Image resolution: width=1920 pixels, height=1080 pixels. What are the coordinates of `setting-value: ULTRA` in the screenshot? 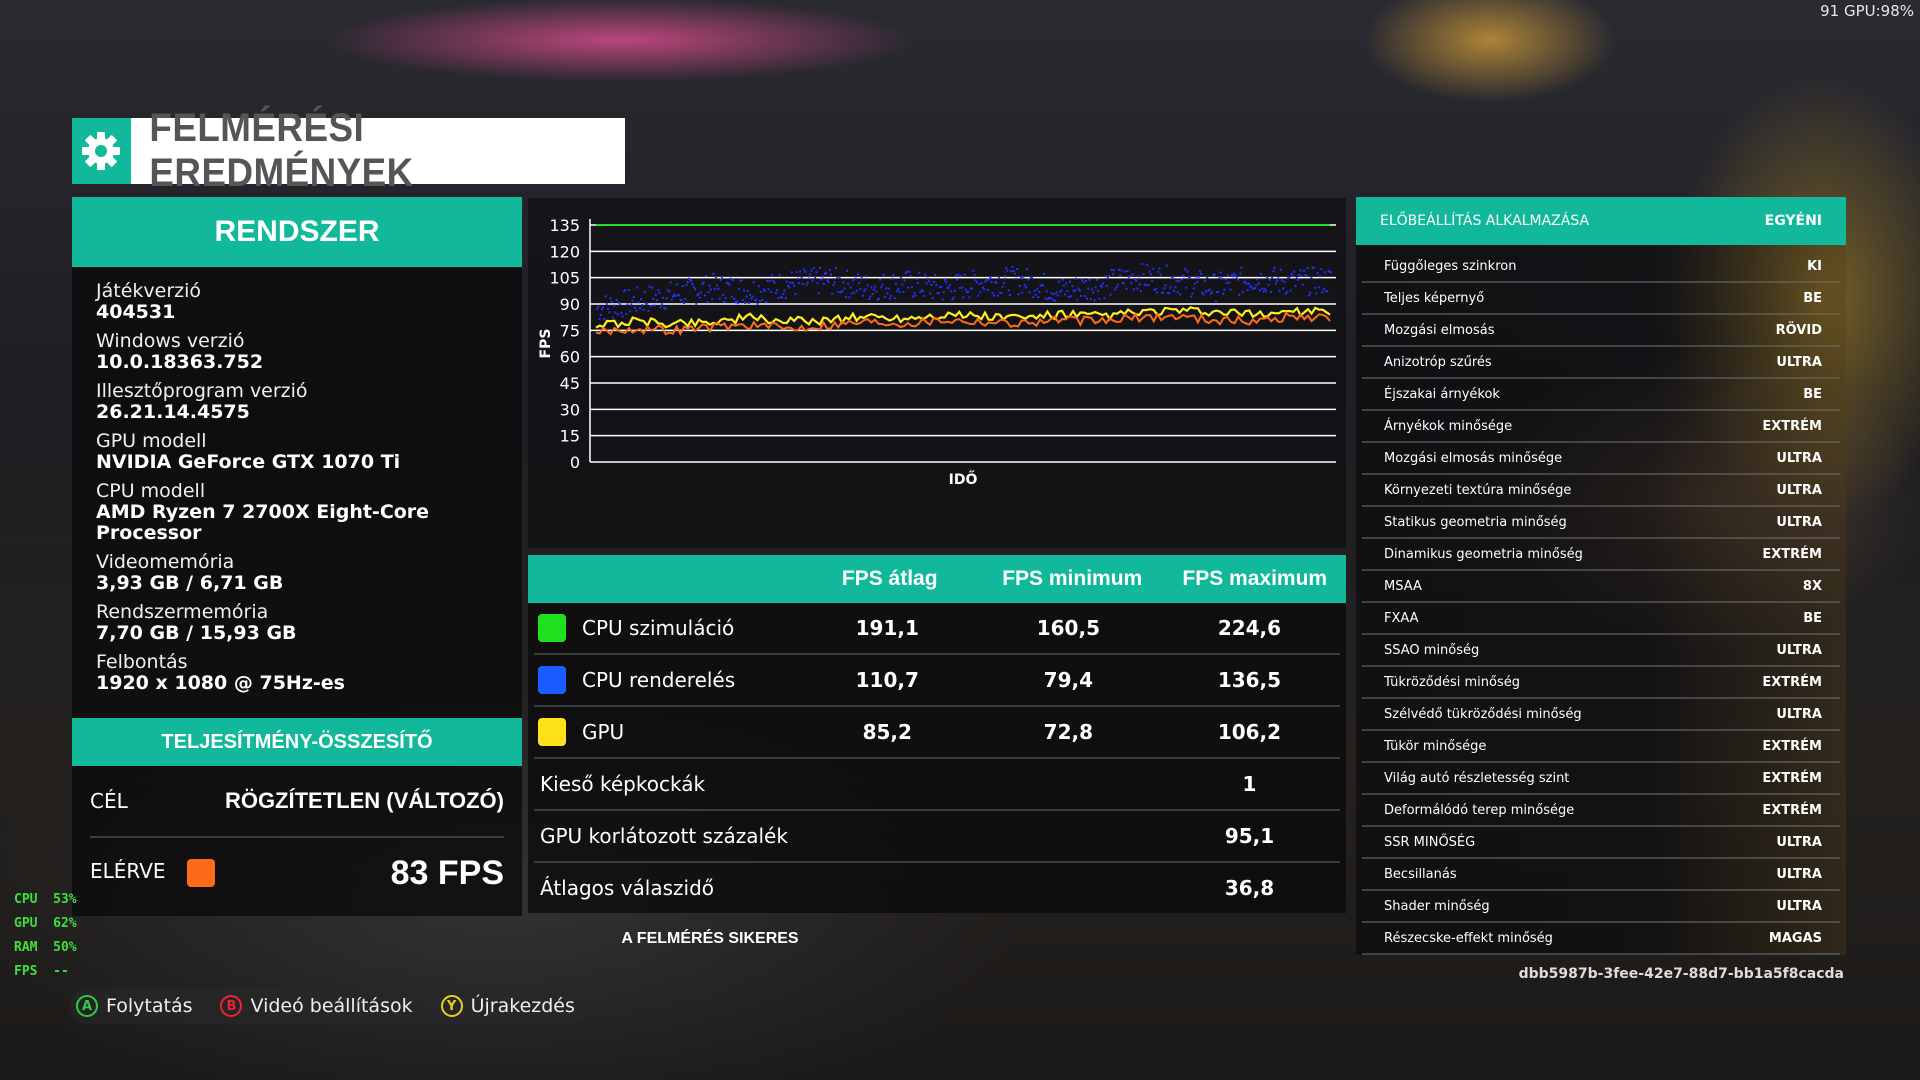 It's located at (1799, 842).